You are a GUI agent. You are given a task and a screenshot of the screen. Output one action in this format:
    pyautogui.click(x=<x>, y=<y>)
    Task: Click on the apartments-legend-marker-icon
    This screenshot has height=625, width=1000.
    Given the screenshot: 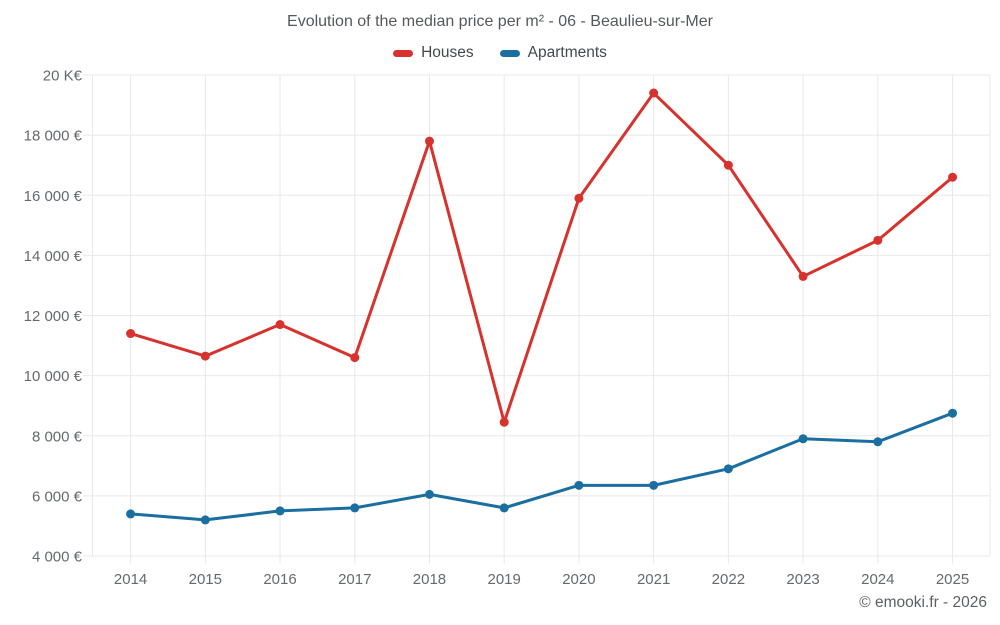 What is the action you would take?
    pyautogui.click(x=509, y=53)
    